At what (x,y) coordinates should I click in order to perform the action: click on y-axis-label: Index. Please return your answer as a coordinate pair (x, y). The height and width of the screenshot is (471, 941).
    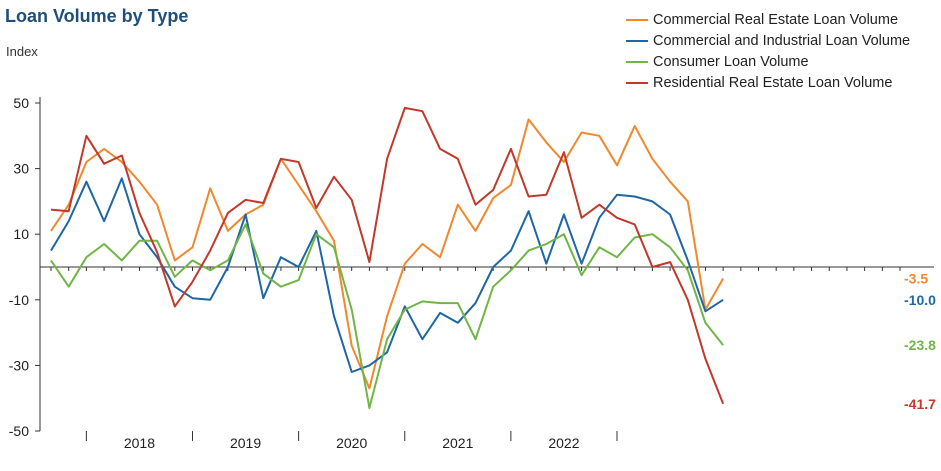
    Looking at the image, I should click on (22, 51).